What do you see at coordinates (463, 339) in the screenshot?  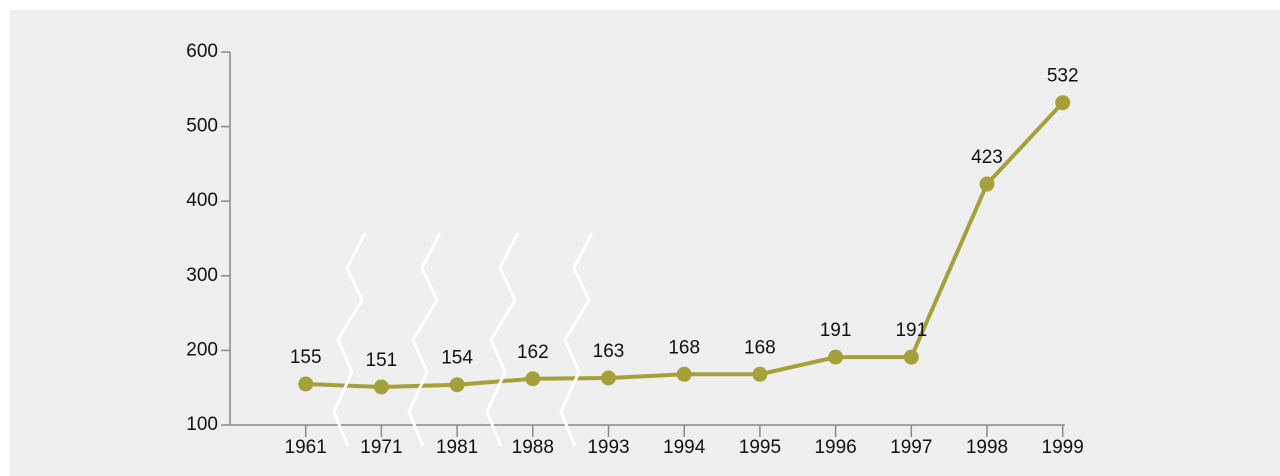 I see `axis-breaks` at bounding box center [463, 339].